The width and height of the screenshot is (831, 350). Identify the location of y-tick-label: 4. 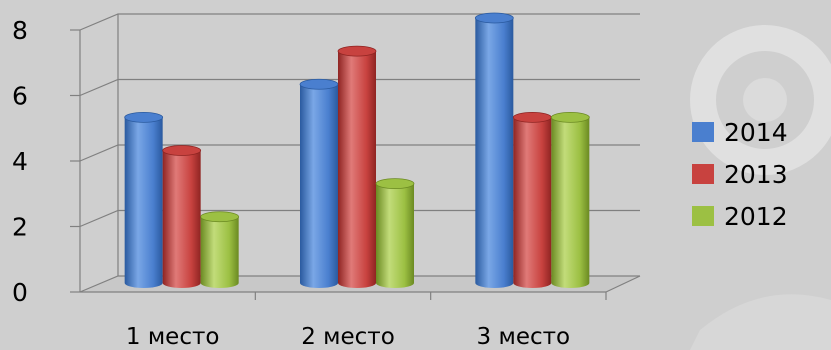
(20, 161).